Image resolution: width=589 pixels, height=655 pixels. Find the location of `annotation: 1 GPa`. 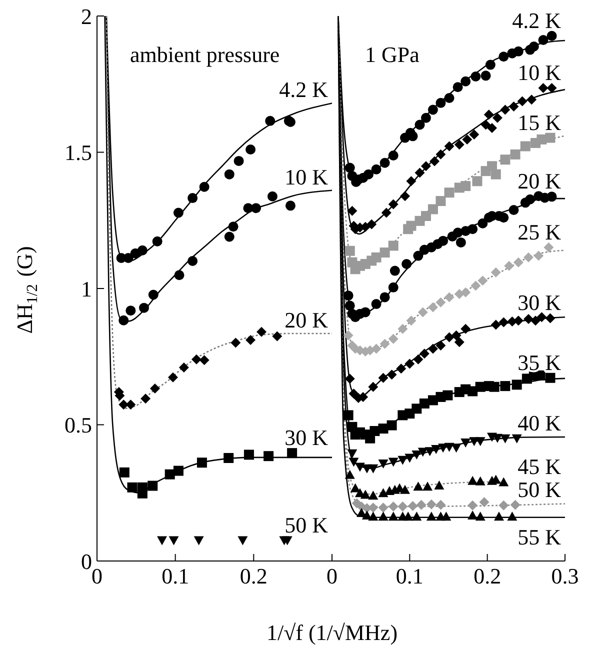

annotation: 1 GPa is located at coordinates (392, 54).